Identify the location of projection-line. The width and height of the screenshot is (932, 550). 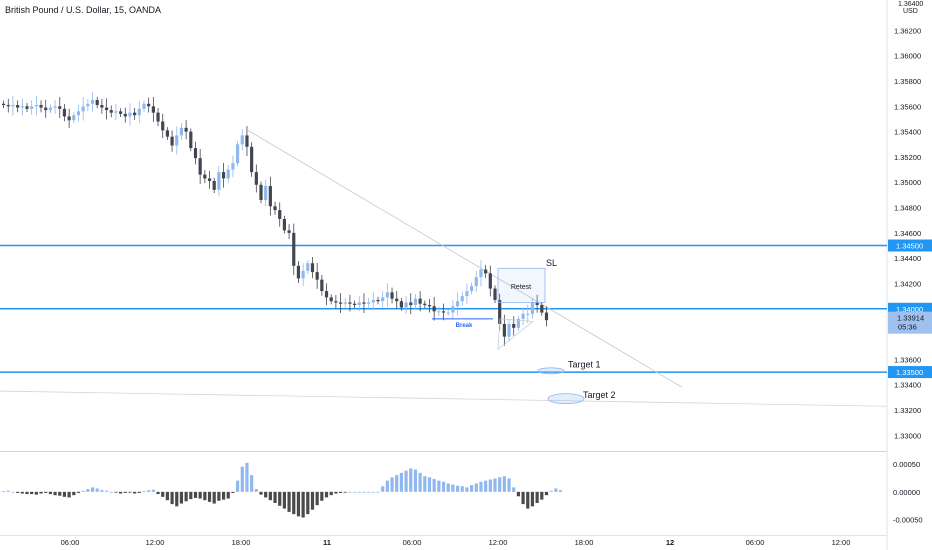
(444, 398).